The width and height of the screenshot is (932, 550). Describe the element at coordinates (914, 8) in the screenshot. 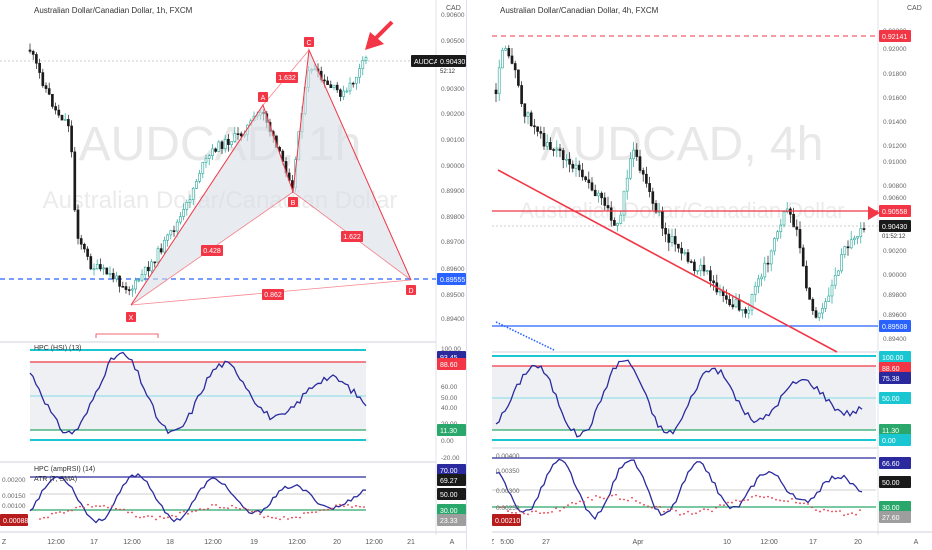

I see `right-currency-label: CAD` at that location.